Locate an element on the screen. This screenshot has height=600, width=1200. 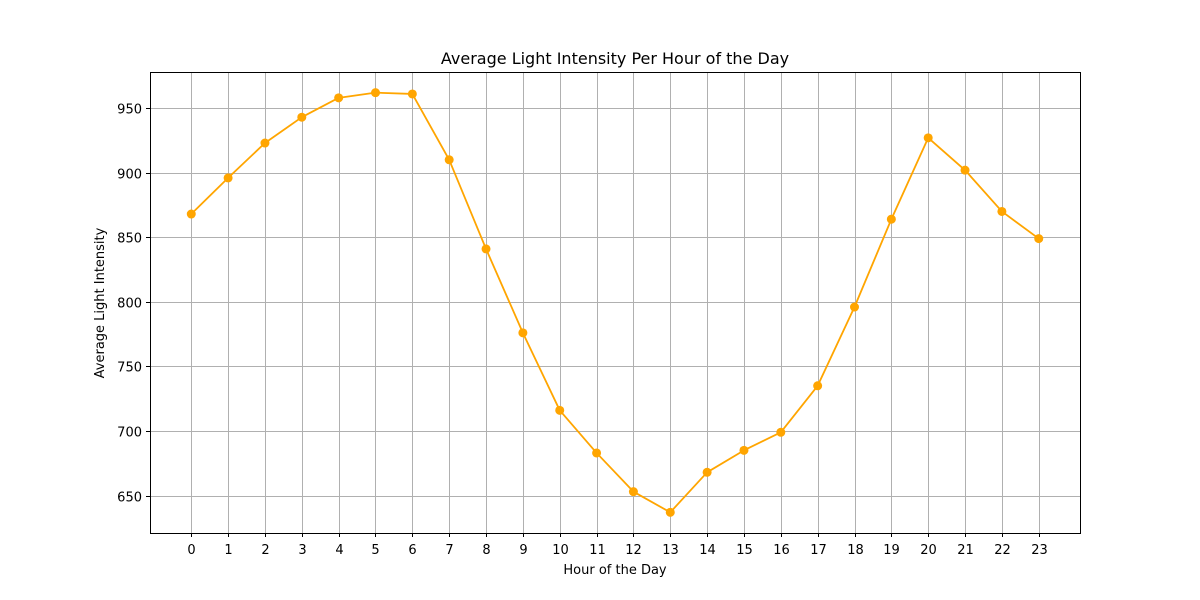
y-tick-label: 800 is located at coordinates (129, 304).